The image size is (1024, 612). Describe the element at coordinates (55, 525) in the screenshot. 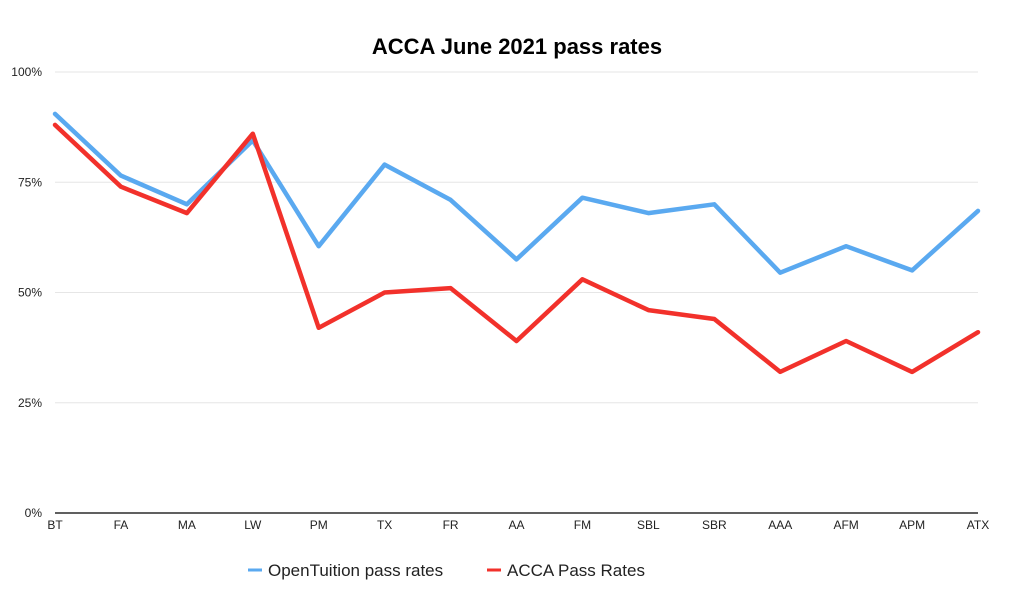

I see `x-tick-label: BT` at that location.